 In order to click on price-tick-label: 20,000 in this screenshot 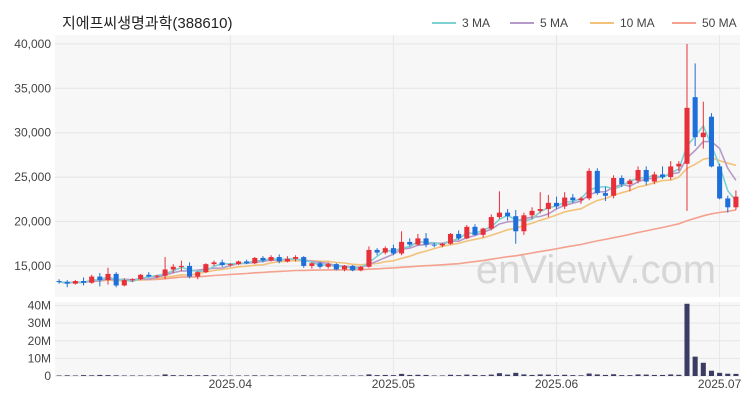, I will do `click(32, 222)`.